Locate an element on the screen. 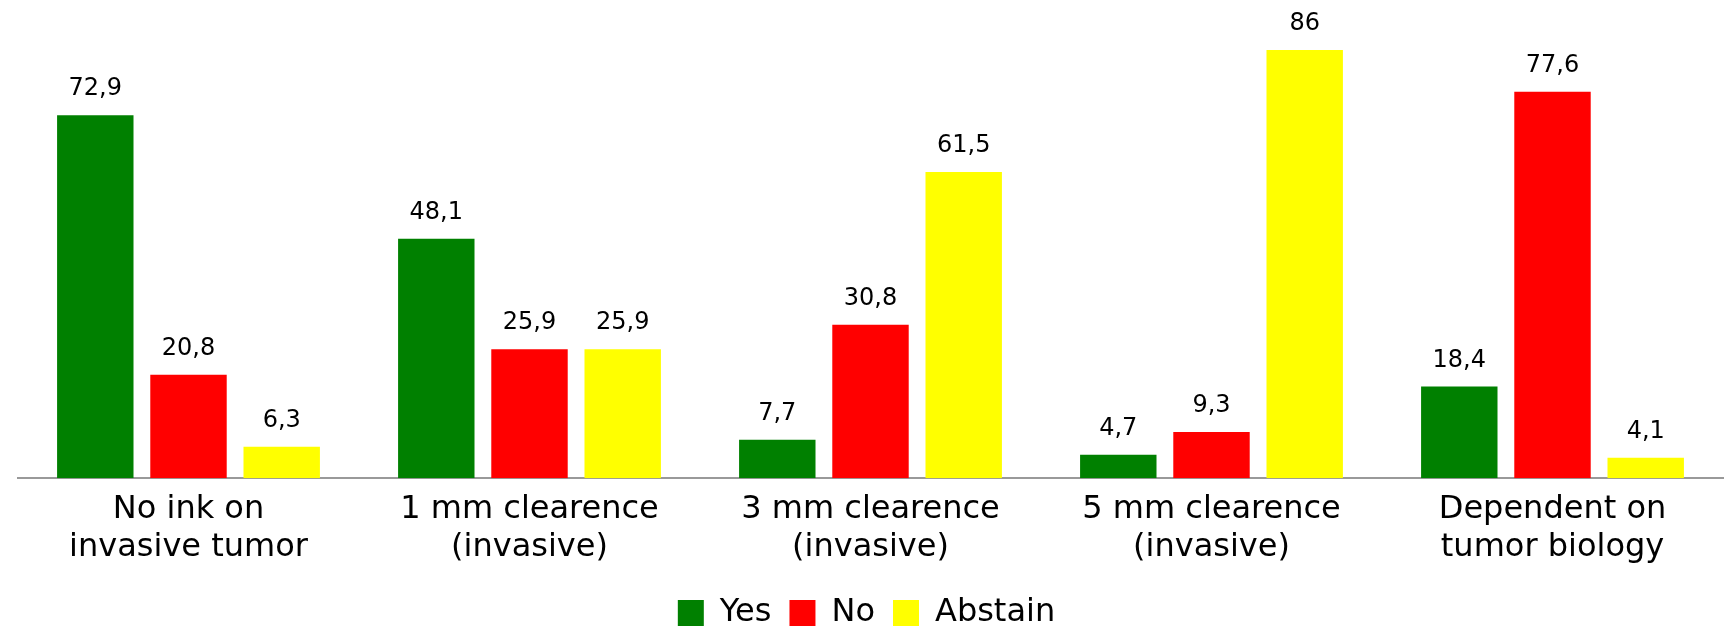 The image size is (1733, 639). x-tick-label: 1 mm clearence (invasive) is located at coordinates (529, 526).